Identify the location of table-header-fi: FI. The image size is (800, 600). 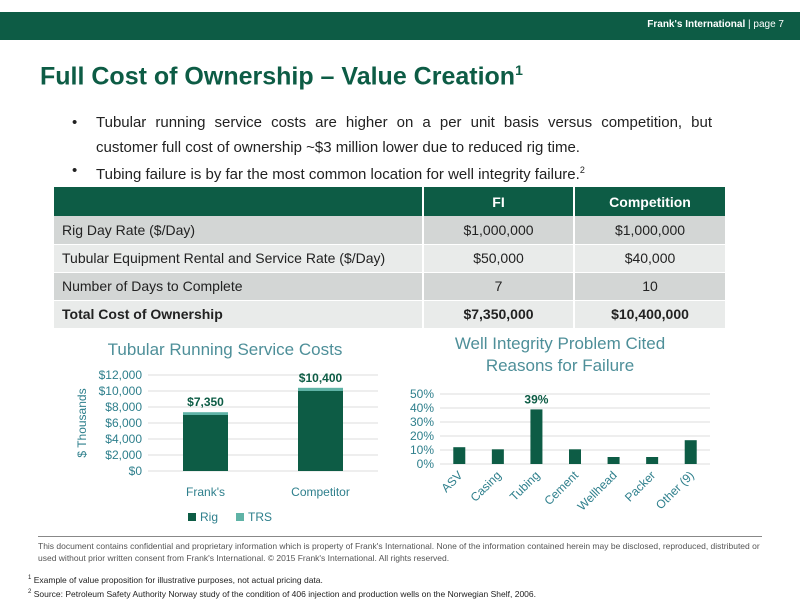
(498, 201).